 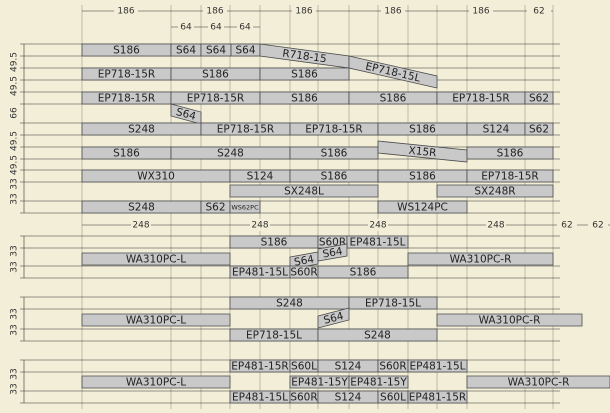 I want to click on track-piece: S62, so click(x=539, y=129).